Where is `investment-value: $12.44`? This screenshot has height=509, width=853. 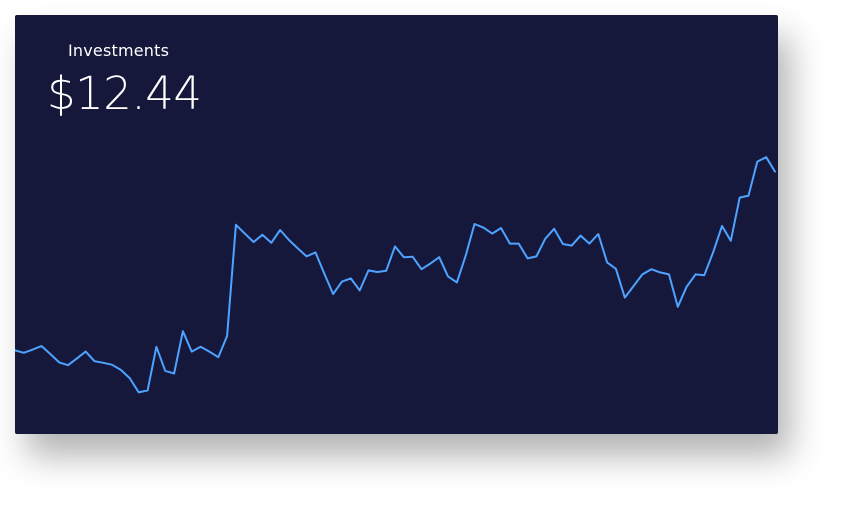 investment-value: $12.44 is located at coordinates (124, 93).